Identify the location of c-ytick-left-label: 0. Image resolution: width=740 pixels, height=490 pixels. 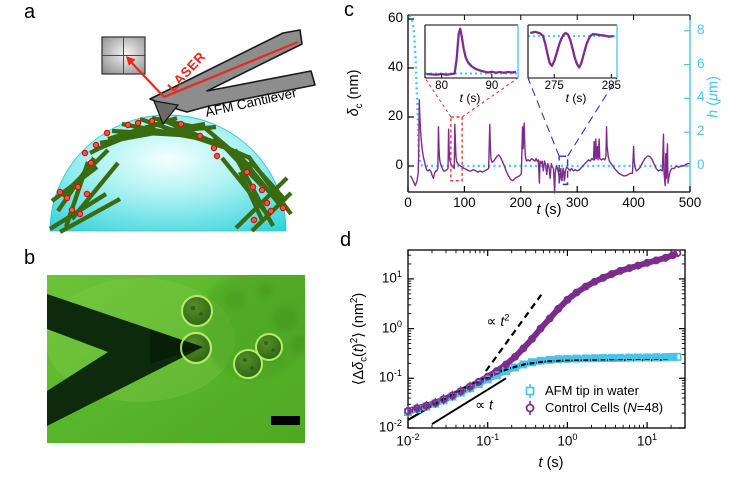
(399, 164).